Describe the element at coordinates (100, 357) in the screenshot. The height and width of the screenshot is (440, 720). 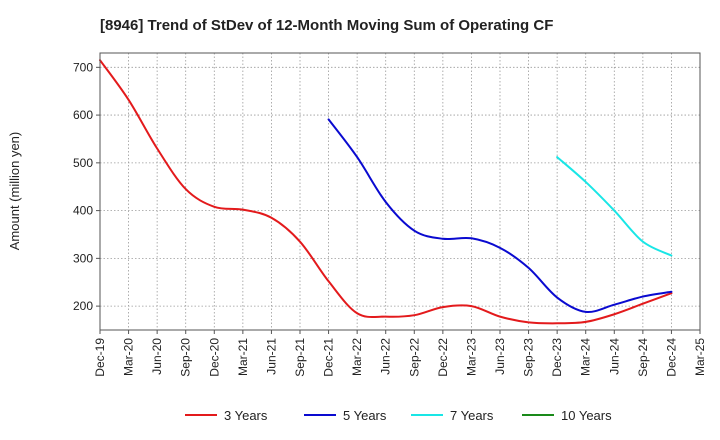
I see `x-tick-label: Dec-19` at that location.